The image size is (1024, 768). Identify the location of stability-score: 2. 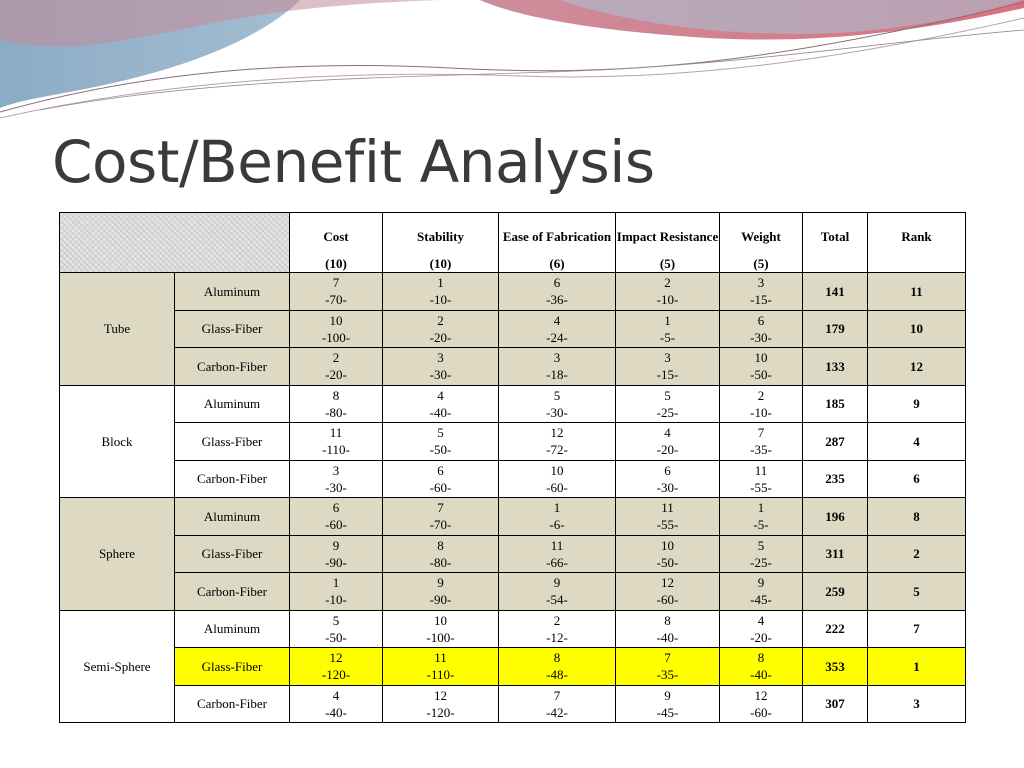
(440, 320).